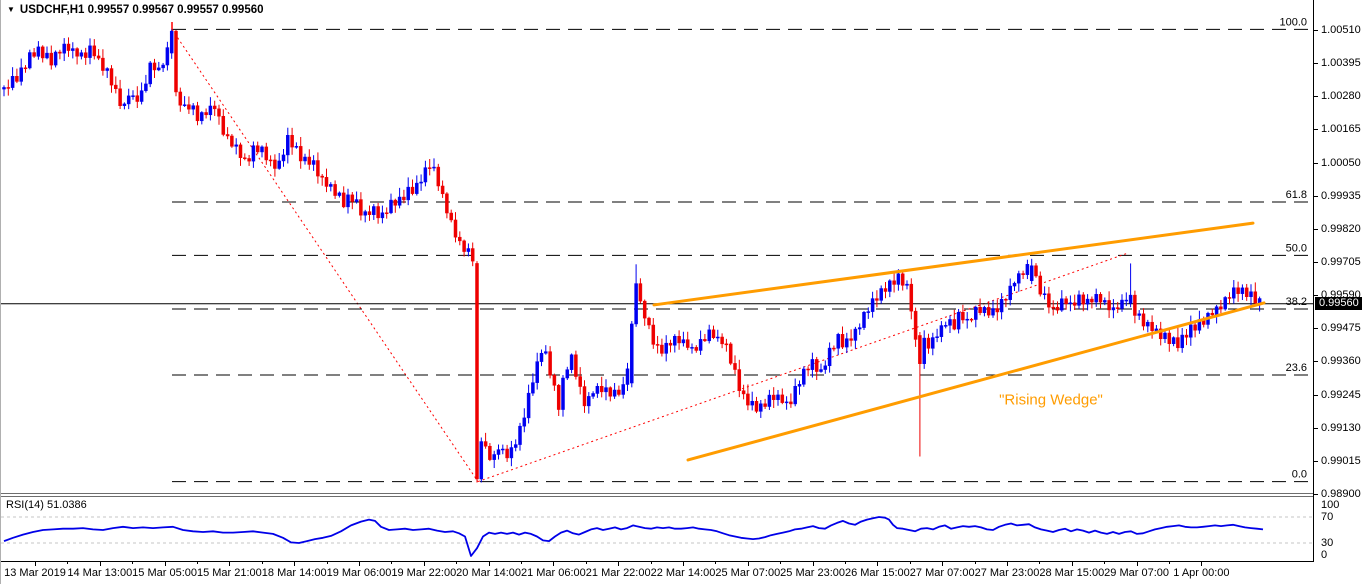 The image size is (1362, 584). I want to click on collapse-triangle-icon: ▼, so click(11, 9).